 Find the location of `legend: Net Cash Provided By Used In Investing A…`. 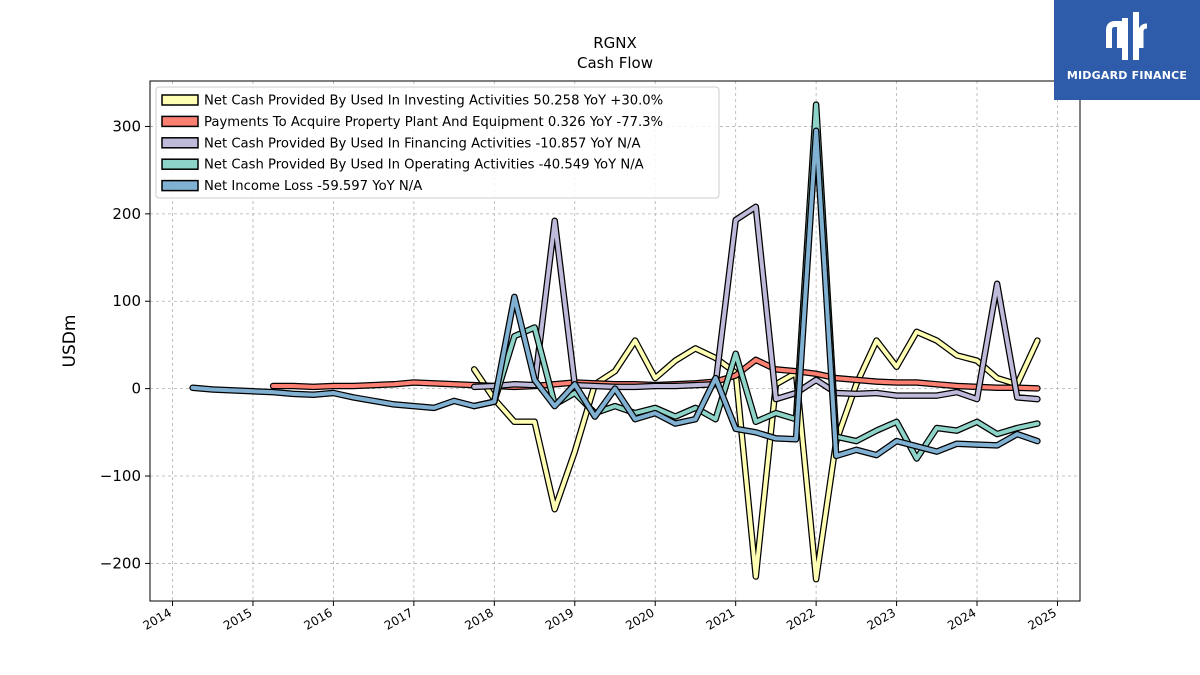

legend: Net Cash Provided By Used In Investing A… is located at coordinates (437, 142).